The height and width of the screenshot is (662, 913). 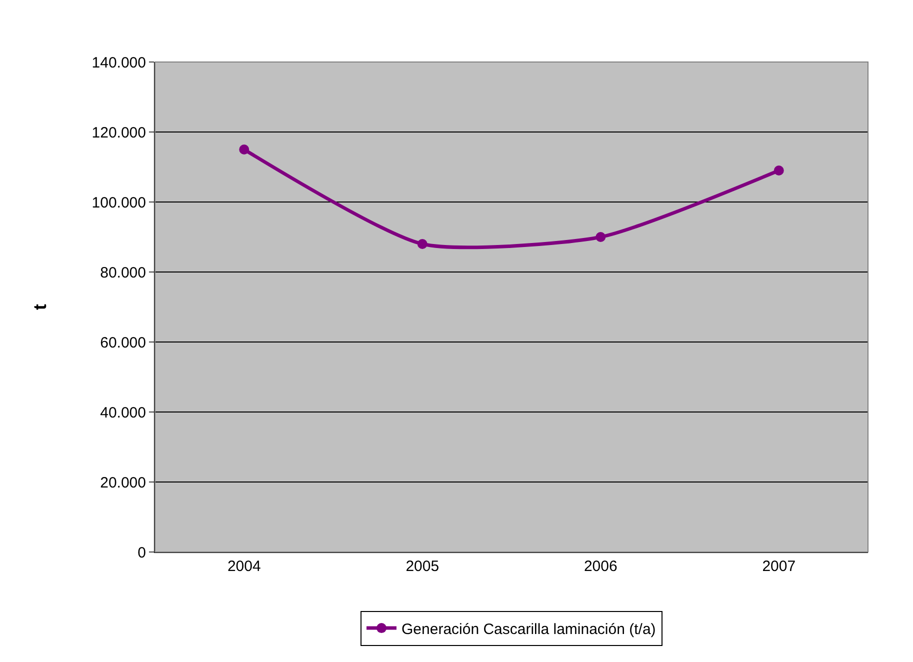 I want to click on x-tick-label: 2005, so click(x=423, y=566).